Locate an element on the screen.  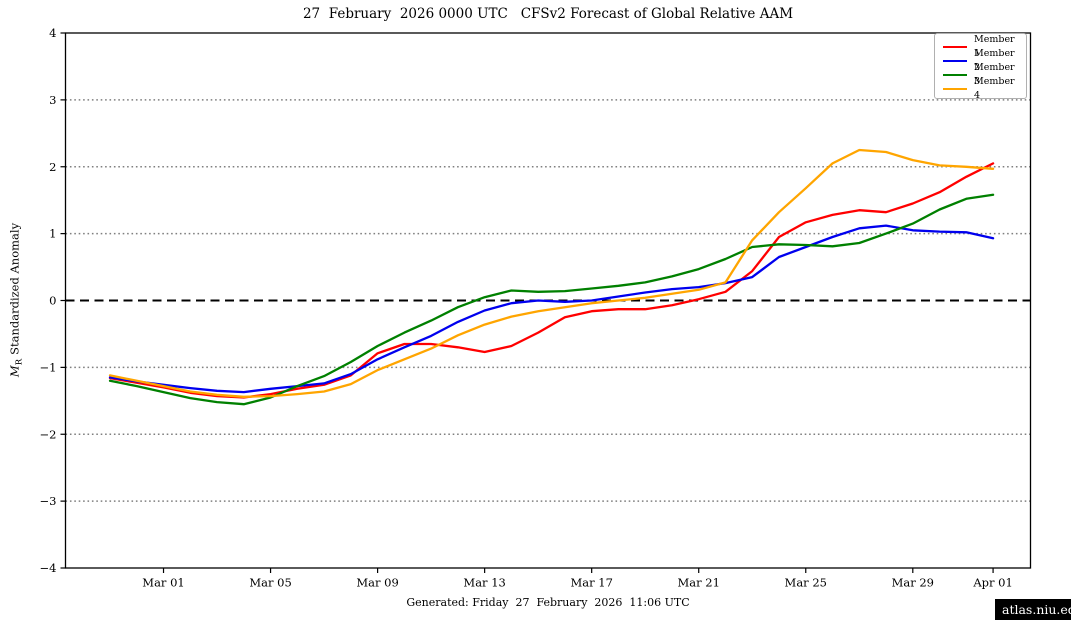
legend-item-member-4: Member 4 is located at coordinates (982, 88).